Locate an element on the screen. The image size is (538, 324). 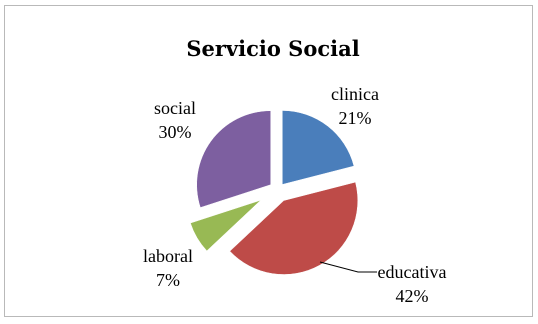
slice-category-label-social: social is located at coordinates (175, 108).